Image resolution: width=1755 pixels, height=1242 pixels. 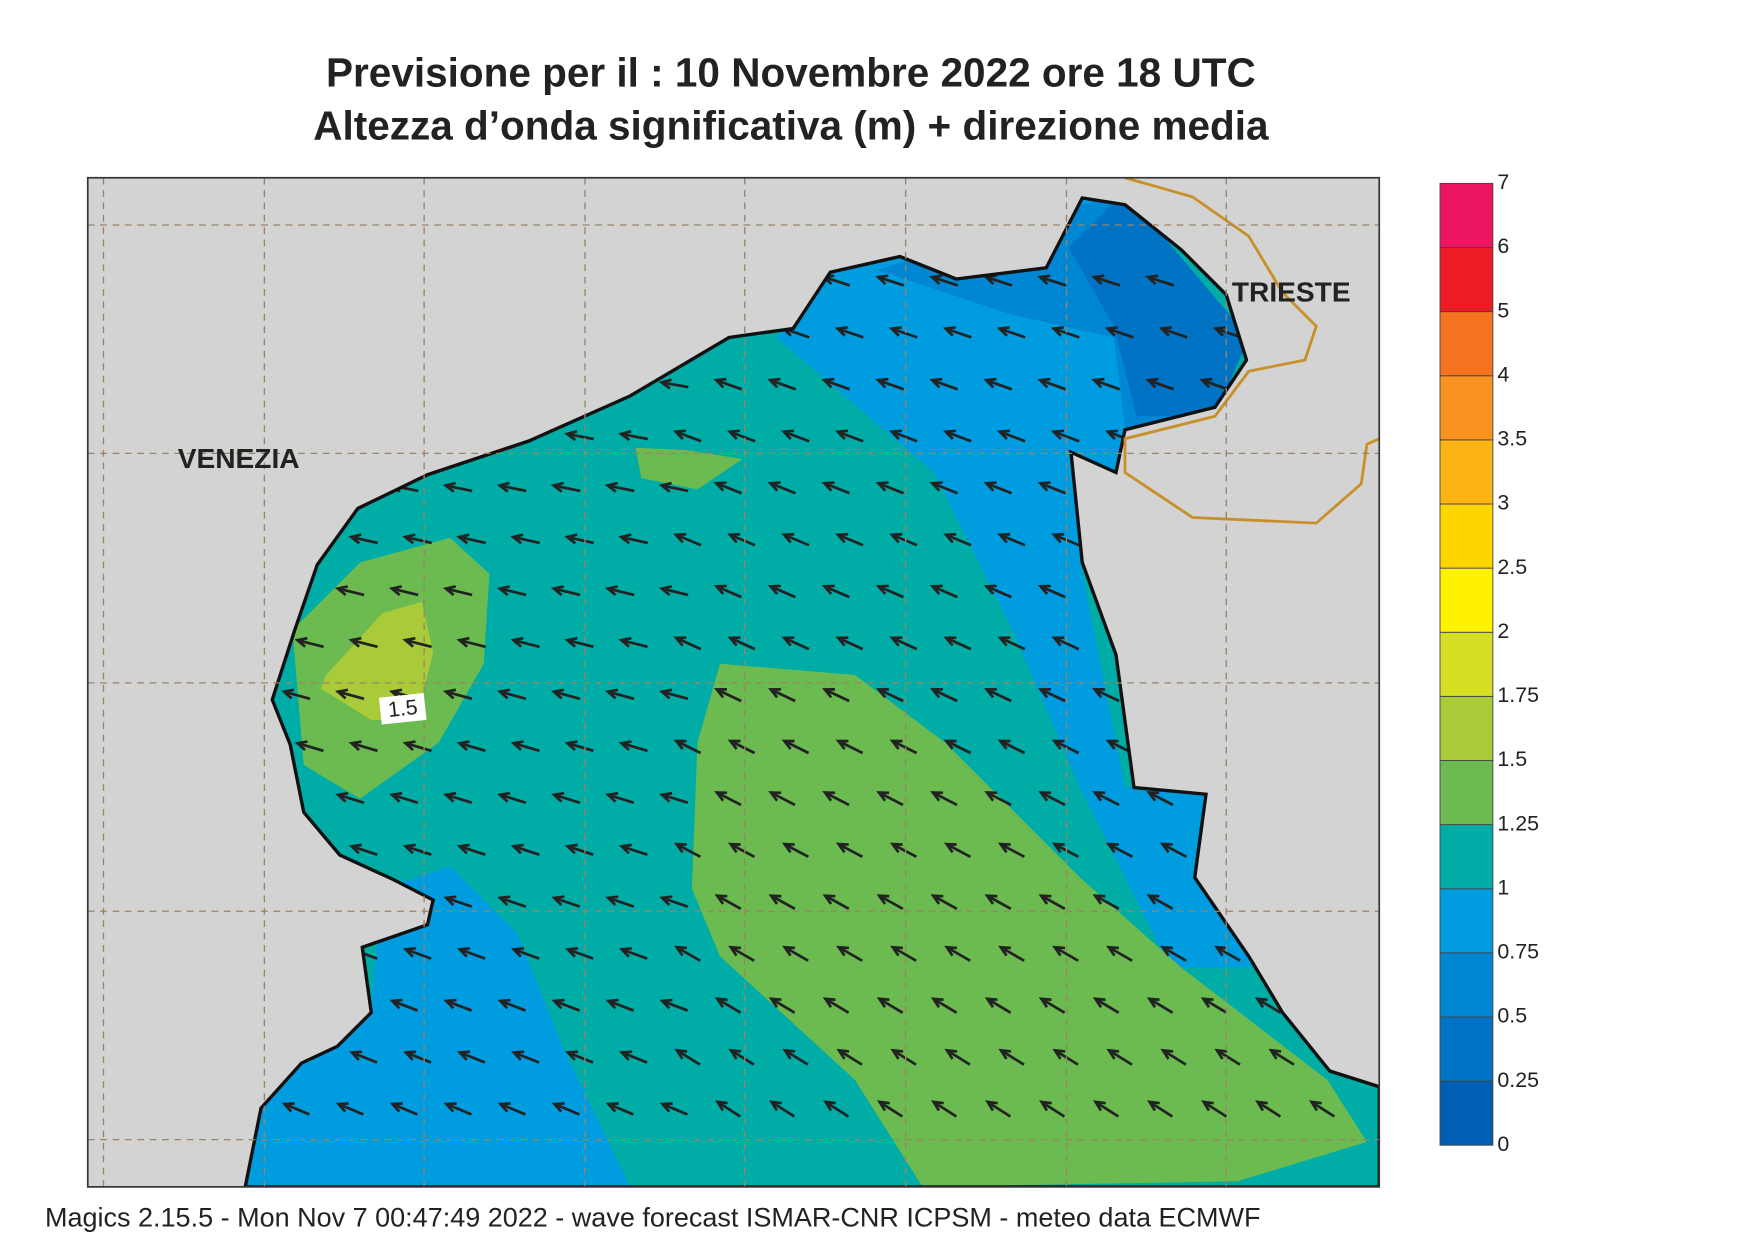 What do you see at coordinates (1512, 759) in the screenshot?
I see `colorbar-label: 1.5` at bounding box center [1512, 759].